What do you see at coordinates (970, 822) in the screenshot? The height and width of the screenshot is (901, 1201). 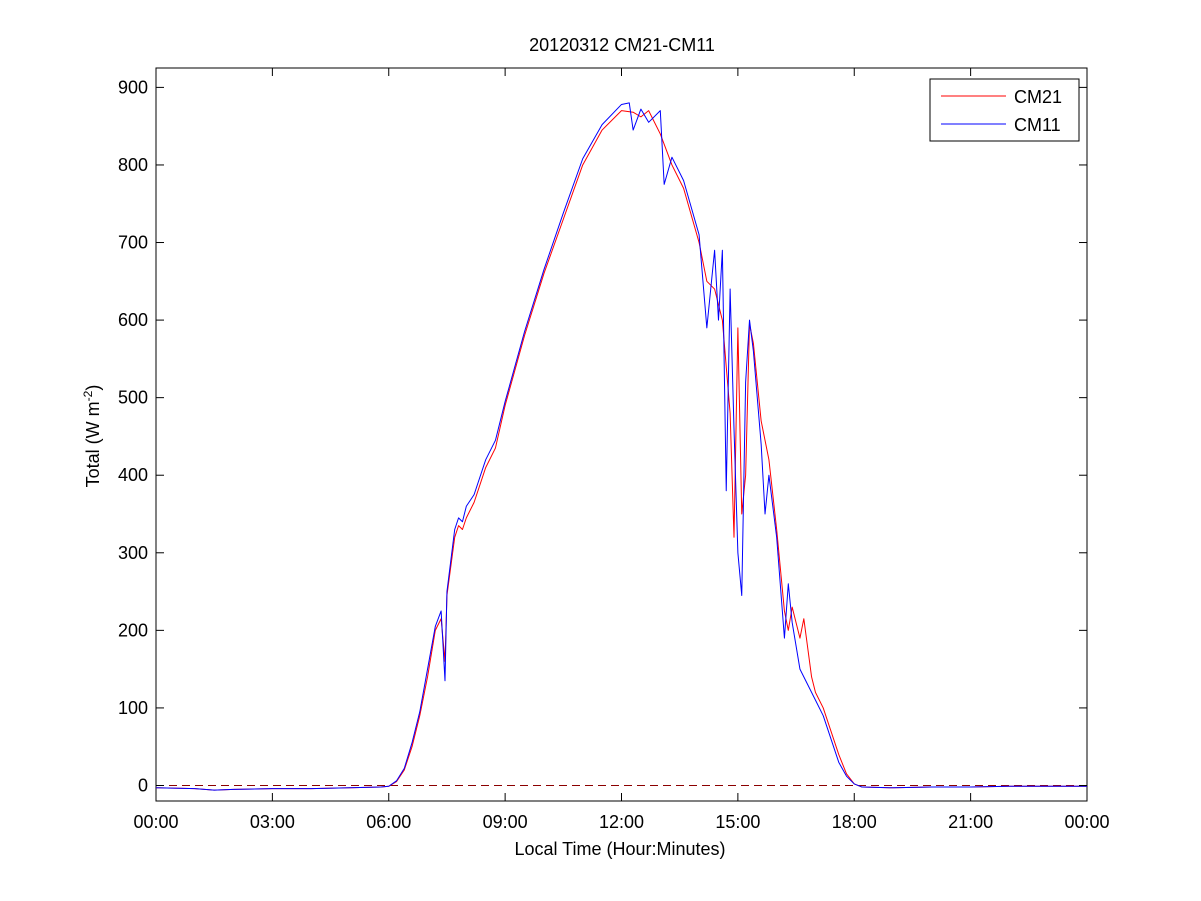 I see `x-tick-label: 21:00` at bounding box center [970, 822].